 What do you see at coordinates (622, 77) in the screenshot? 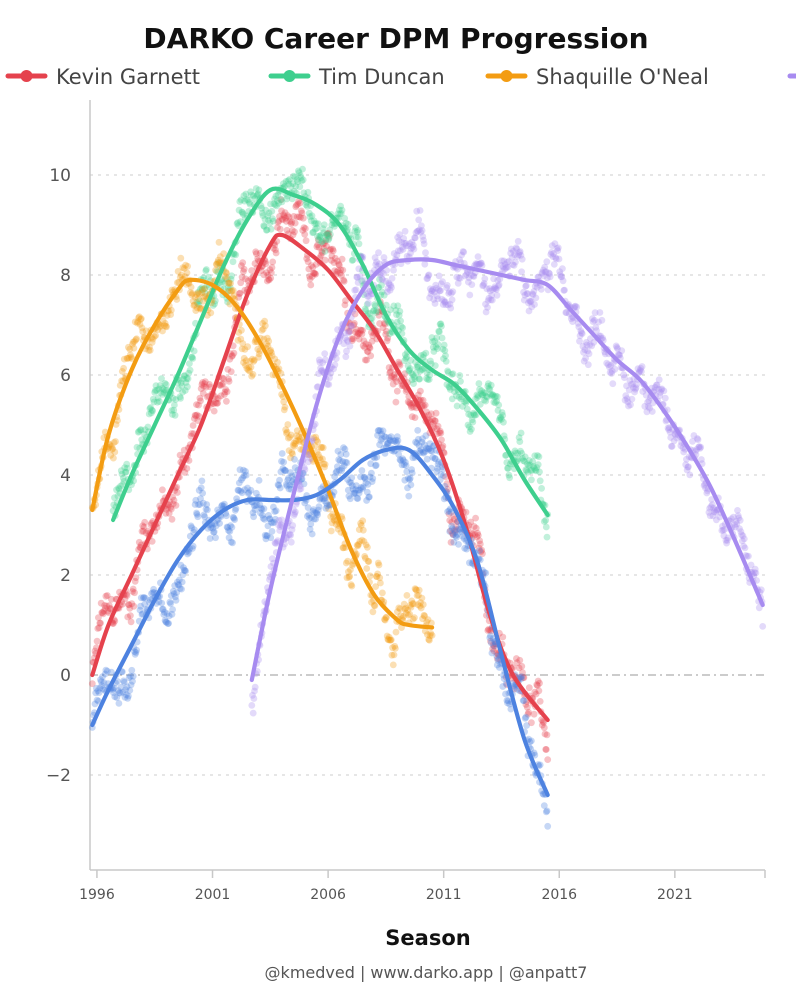
I see `legend-label: Shaquille O'Neal` at bounding box center [622, 77].